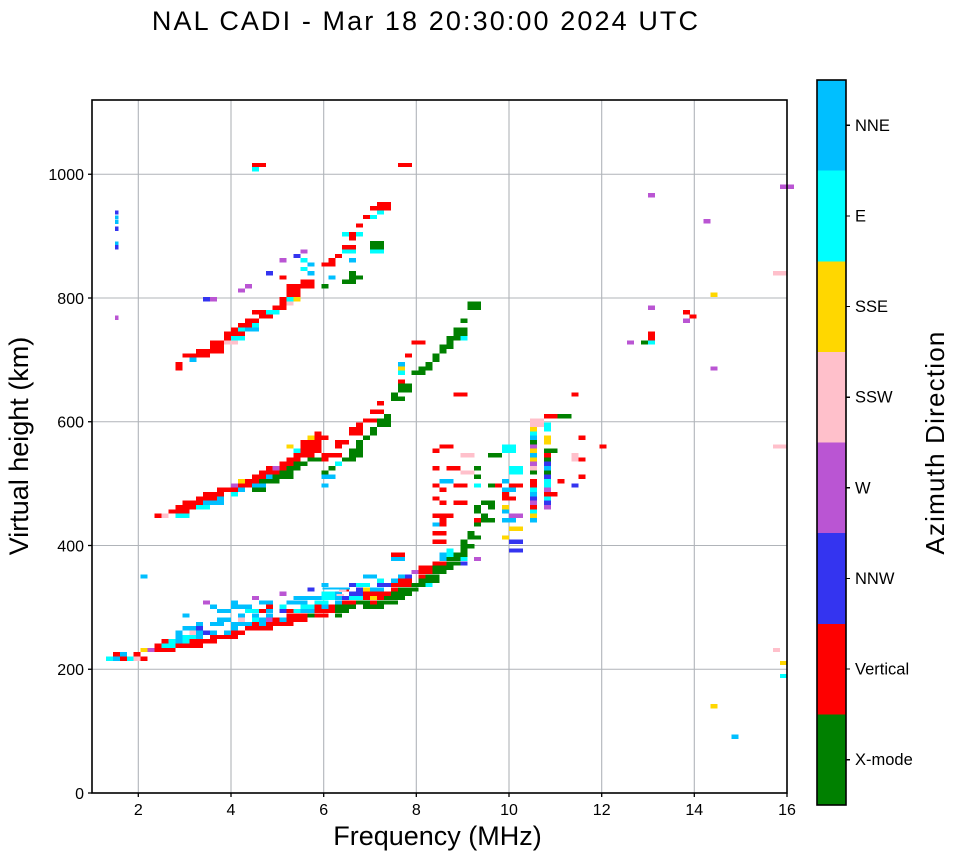  What do you see at coordinates (70, 546) in the screenshot?
I see `svg-text: 400` at bounding box center [70, 546].